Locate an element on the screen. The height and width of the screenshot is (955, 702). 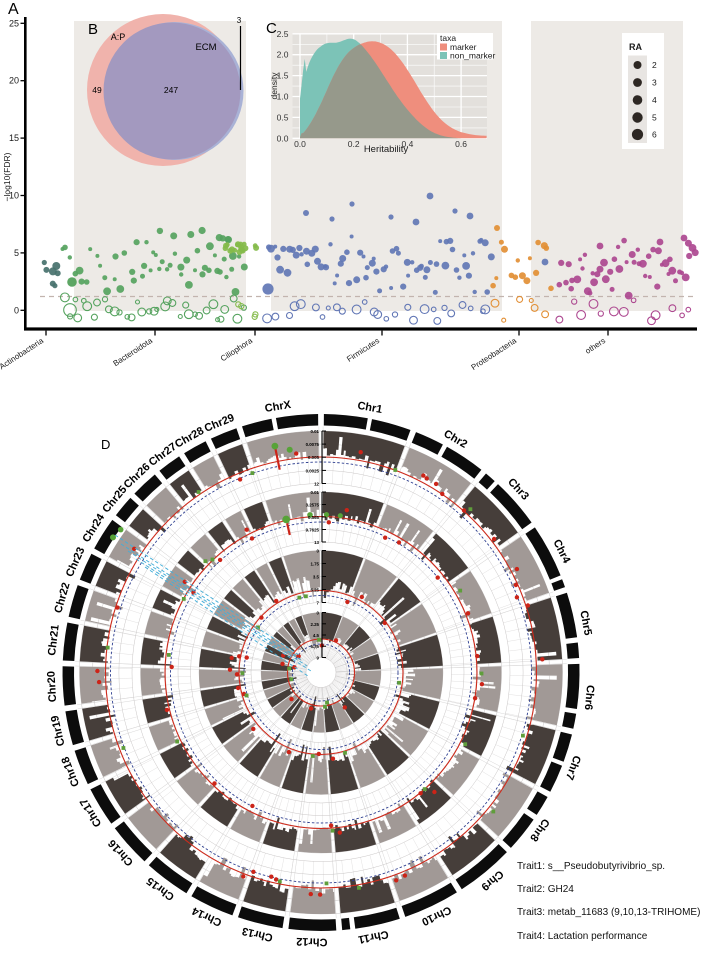
svg-text: 2 is located at coordinates (654, 65).